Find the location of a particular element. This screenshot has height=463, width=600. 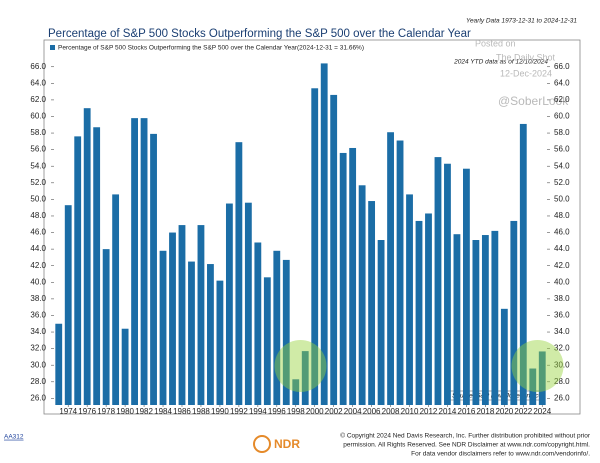

y-tick-label: 62.0 is located at coordinates (38, 99).